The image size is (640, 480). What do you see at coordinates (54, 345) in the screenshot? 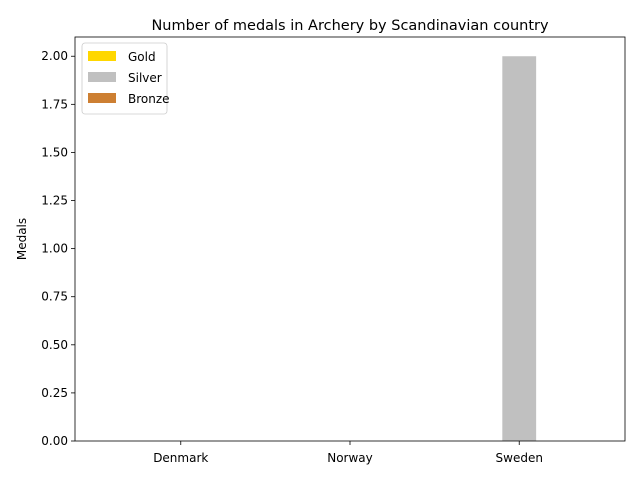
I see `y-tick-label: 0.50` at bounding box center [54, 345].